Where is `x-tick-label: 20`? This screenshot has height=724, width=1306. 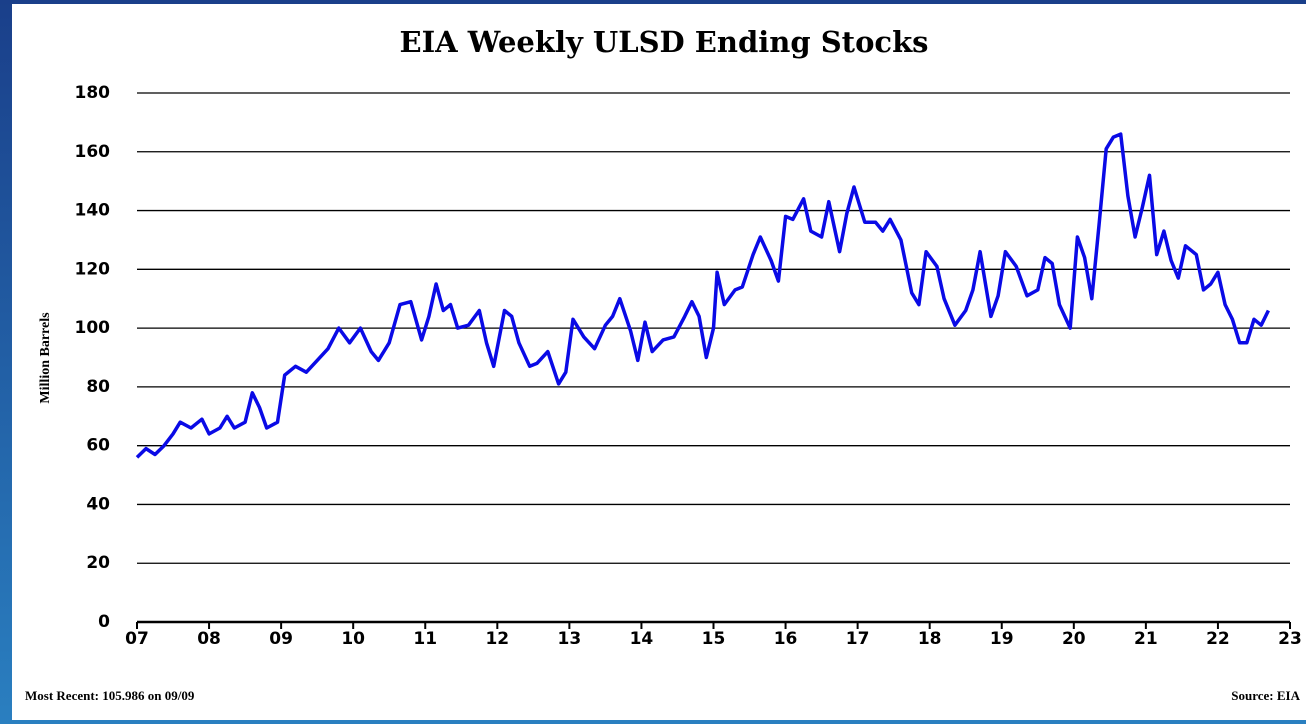 x-tick-label: 20 is located at coordinates (1074, 639).